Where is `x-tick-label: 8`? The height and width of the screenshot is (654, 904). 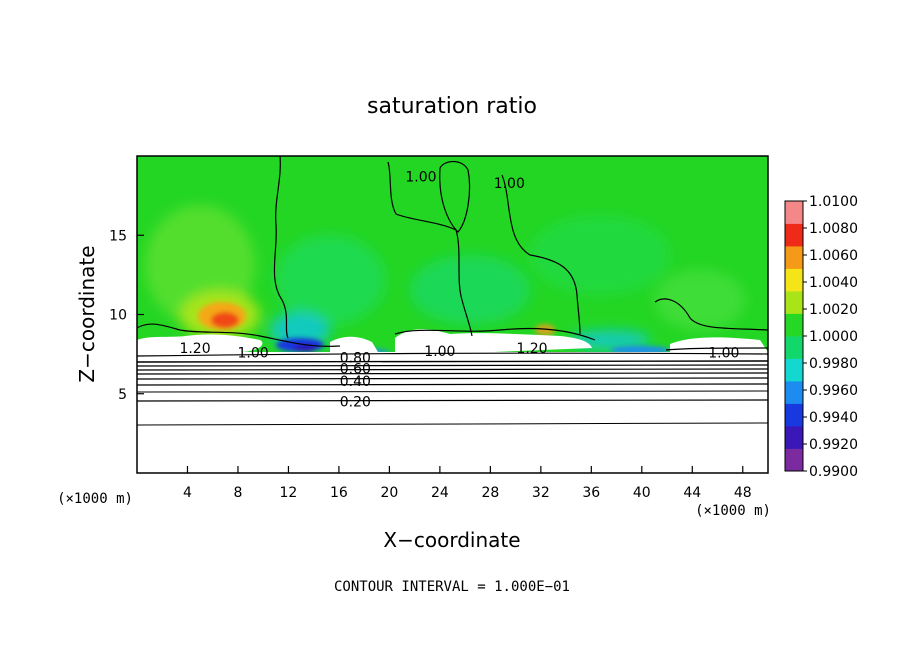
x-tick-label: 8 is located at coordinates (237, 493).